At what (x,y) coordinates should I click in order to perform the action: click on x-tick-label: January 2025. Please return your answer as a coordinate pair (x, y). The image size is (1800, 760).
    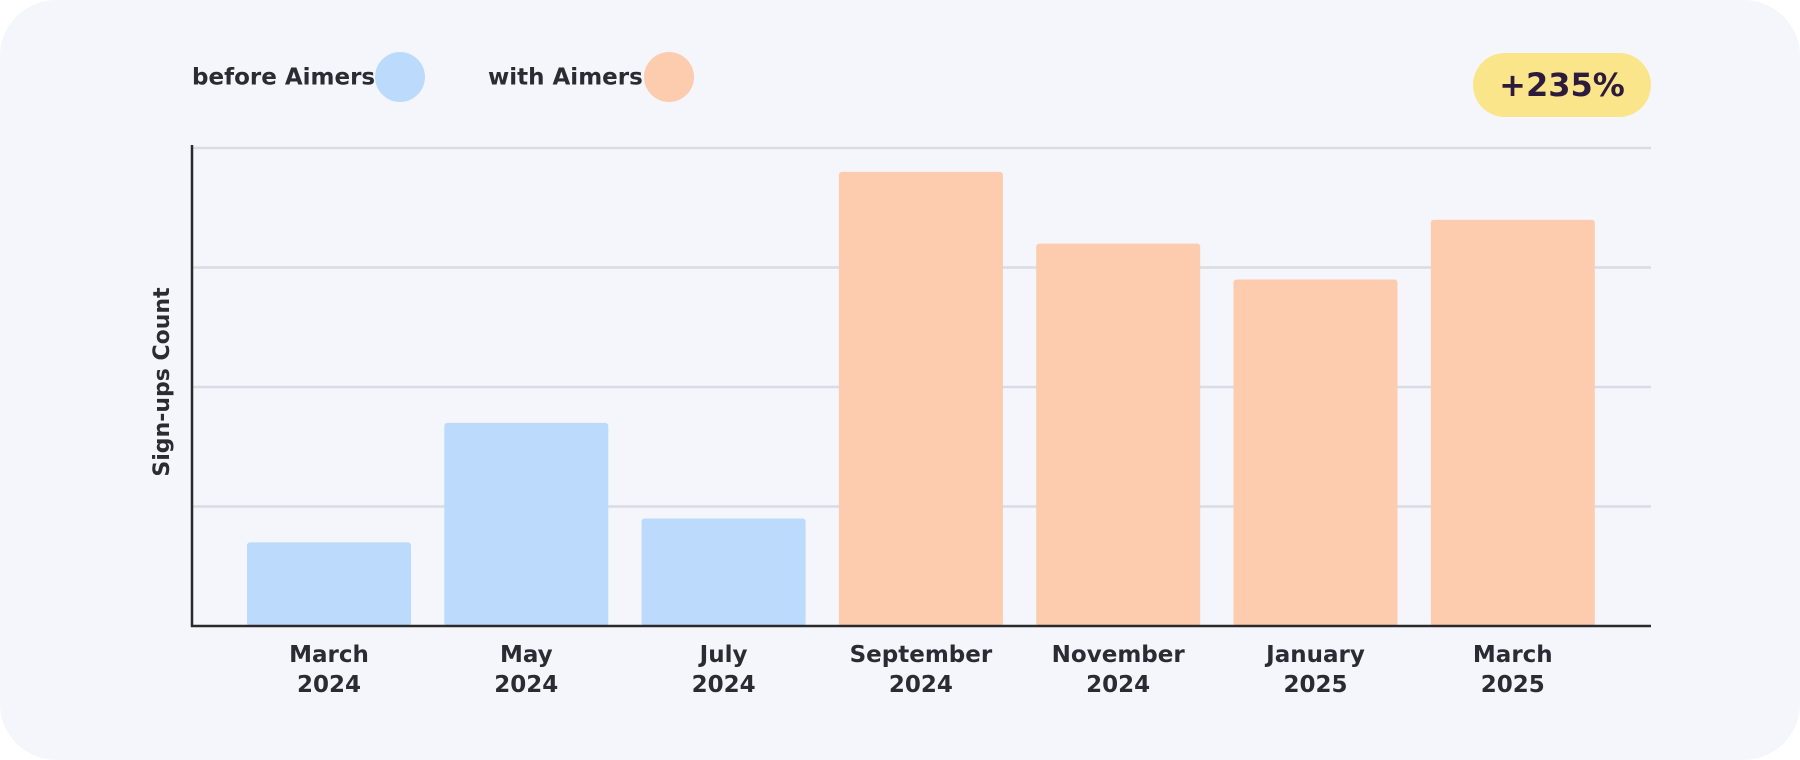
    Looking at the image, I should click on (1315, 670).